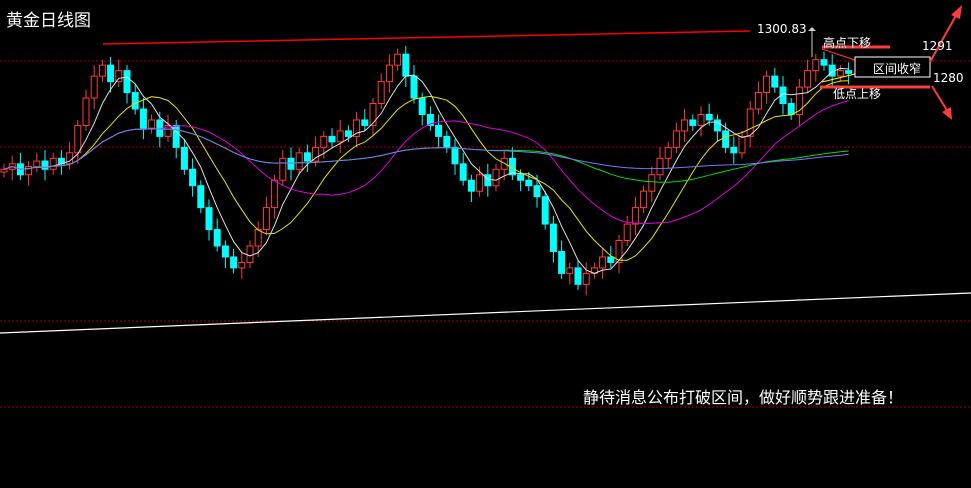 This screenshot has height=488, width=971. Describe the element at coordinates (847, 43) in the screenshot. I see `highs-lower-label: 高点下移` at that location.